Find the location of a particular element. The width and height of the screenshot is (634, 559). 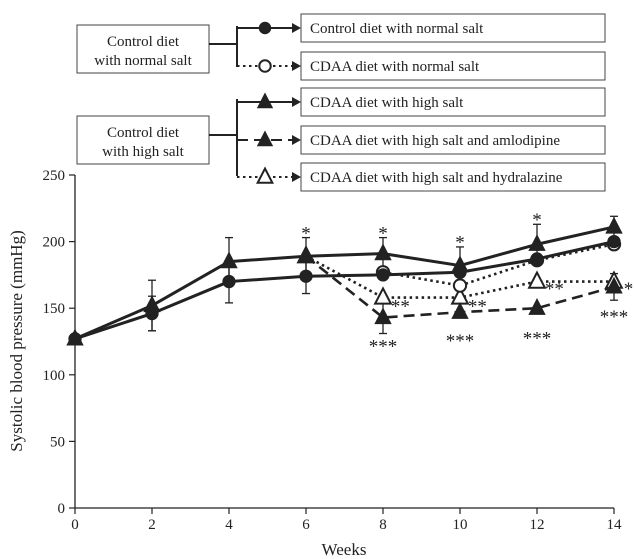

y-axis-label: Systolic blood pressure (mmHg) is located at coordinates (16, 340).